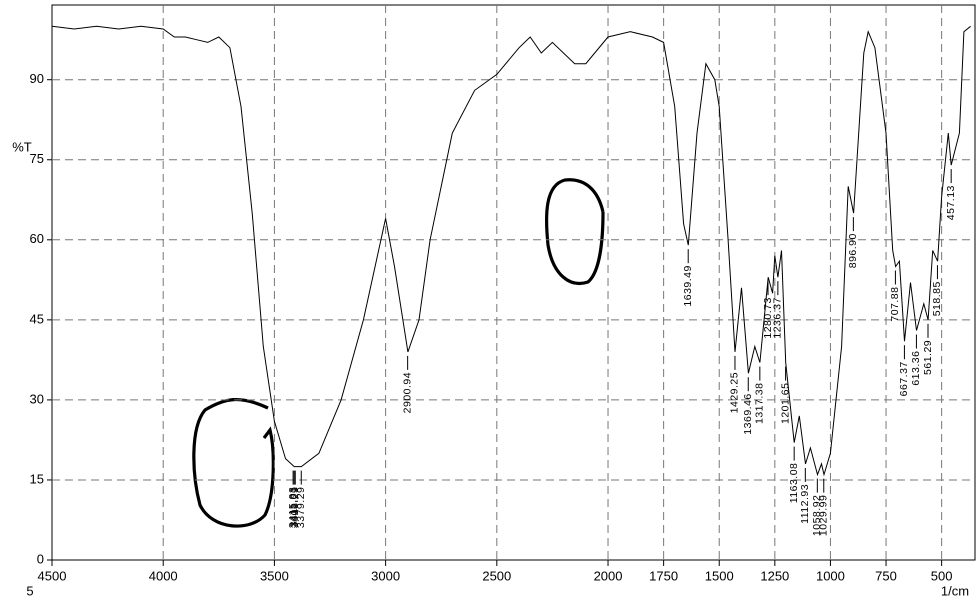  Describe the element at coordinates (719, 575) in the screenshot. I see `x-tick-label: 1500` at that location.